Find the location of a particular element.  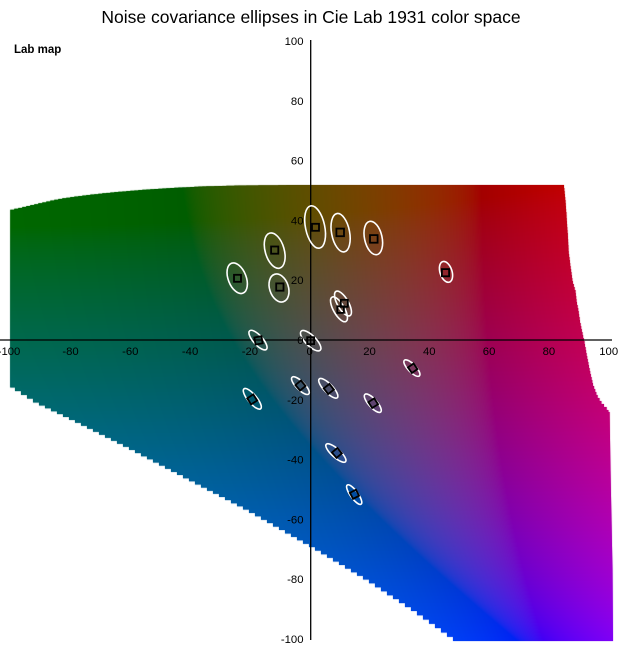

svg-text: Lab map is located at coordinates (37, 50).